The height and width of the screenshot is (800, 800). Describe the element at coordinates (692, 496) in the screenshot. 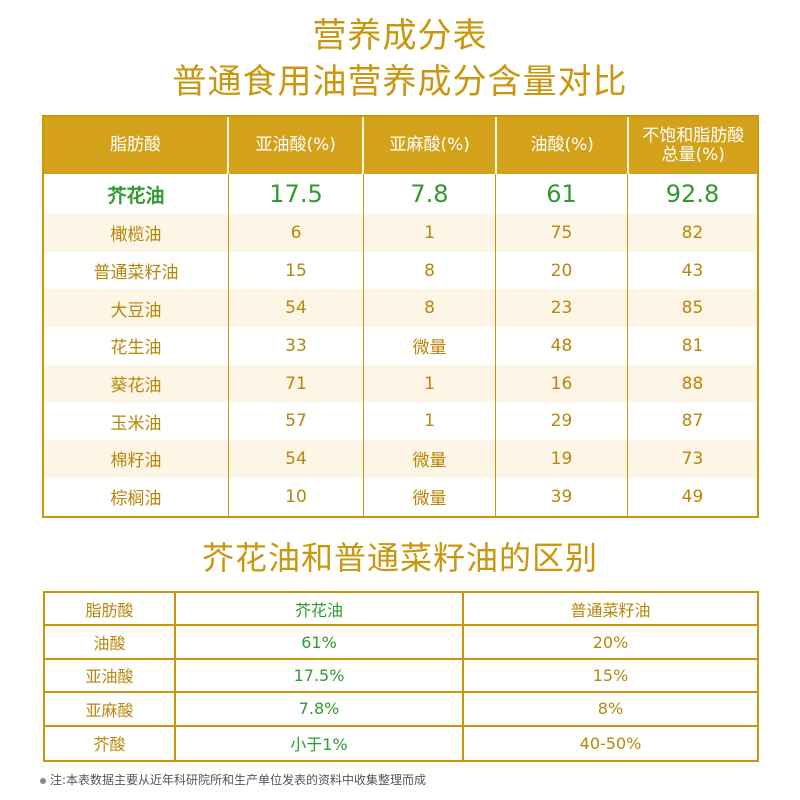

I see `value-cell: 49` at that location.